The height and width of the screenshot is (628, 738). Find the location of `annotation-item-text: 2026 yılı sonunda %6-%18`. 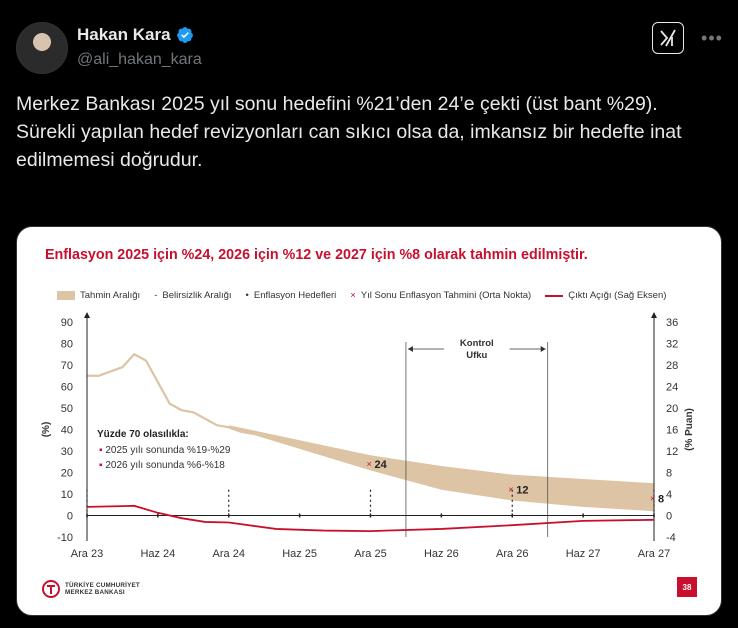

annotation-item-text: 2026 yılı sonunda %6-%18 is located at coordinates (165, 465).